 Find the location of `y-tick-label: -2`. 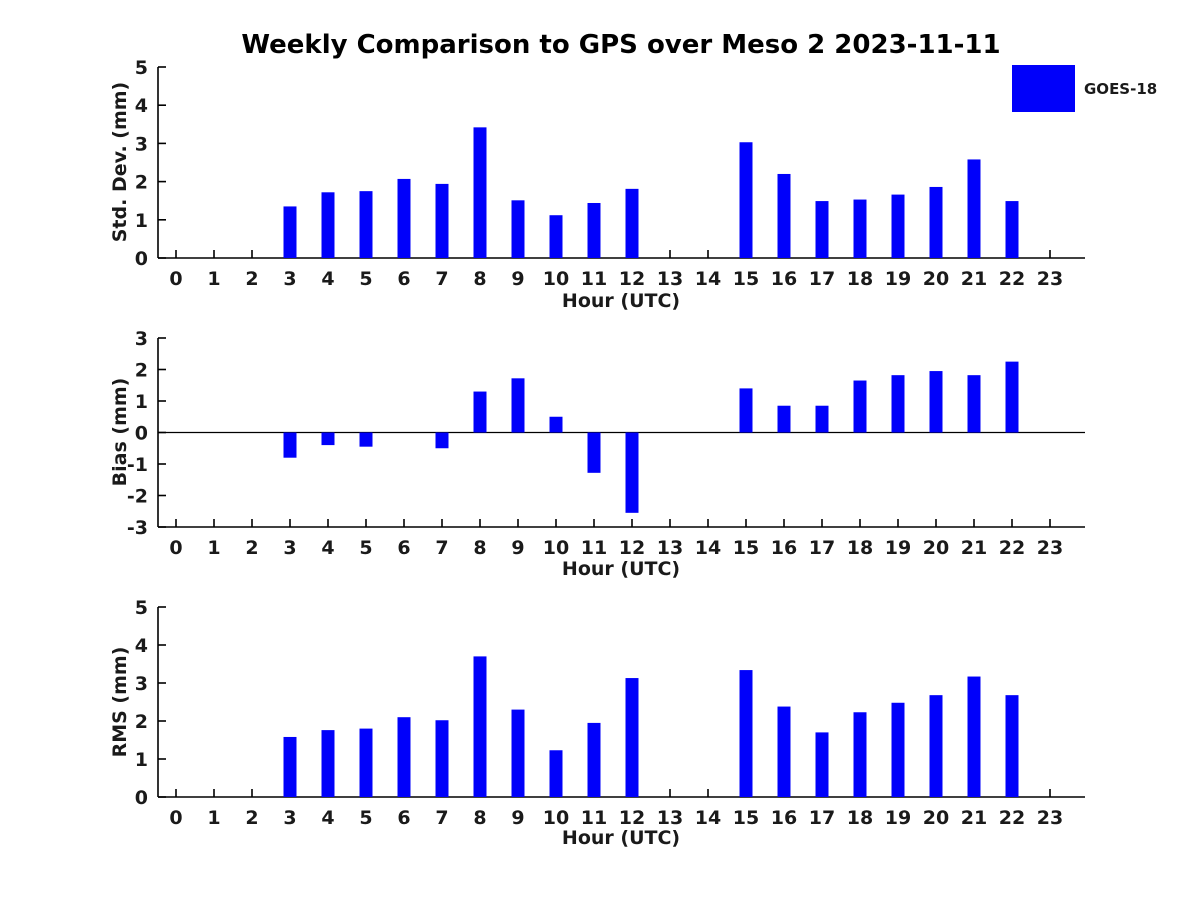

y-tick-label: -2 is located at coordinates (137, 497).